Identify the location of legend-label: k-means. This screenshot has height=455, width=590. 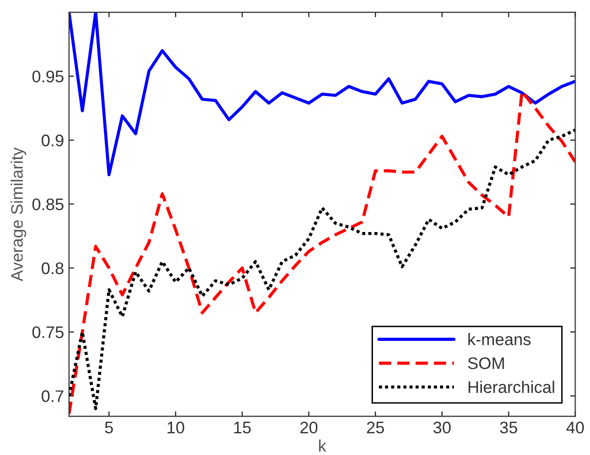
(499, 339).